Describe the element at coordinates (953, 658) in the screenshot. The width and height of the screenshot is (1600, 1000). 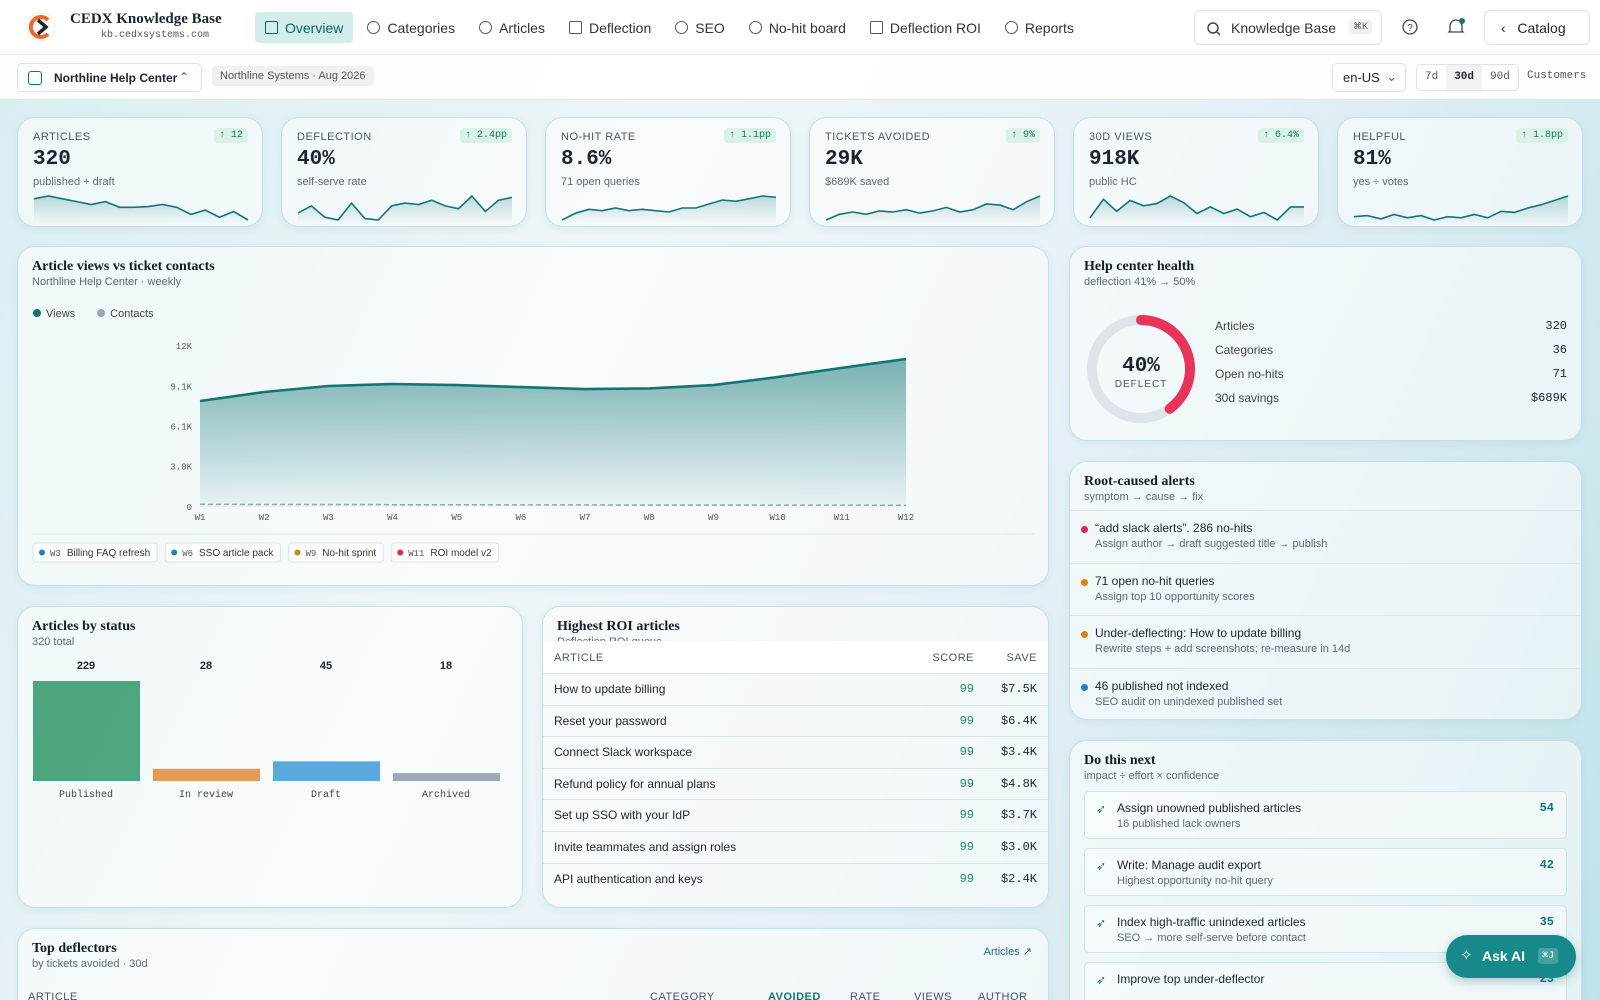
I see `column-header: SCORE` at that location.